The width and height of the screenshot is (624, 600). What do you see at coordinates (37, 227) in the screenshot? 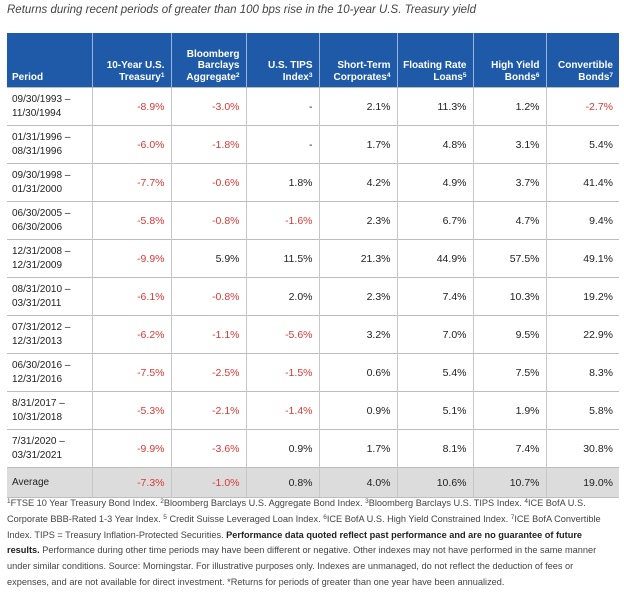
I see `period-text: 06/30/2006` at bounding box center [37, 227].